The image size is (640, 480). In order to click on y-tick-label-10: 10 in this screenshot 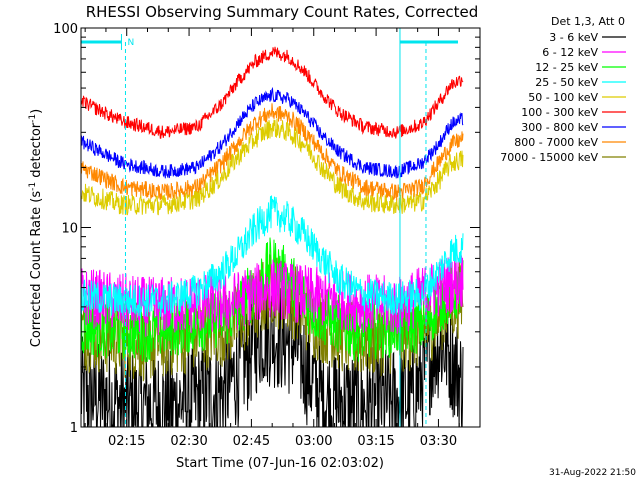, I will do `click(69, 229)`.